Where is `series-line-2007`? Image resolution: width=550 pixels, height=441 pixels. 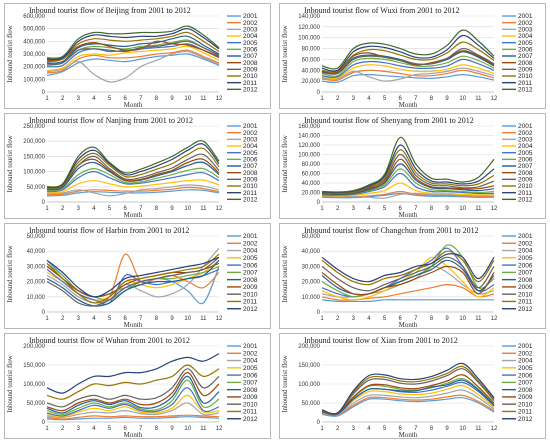 series-line-2007 is located at coordinates (133, 49).